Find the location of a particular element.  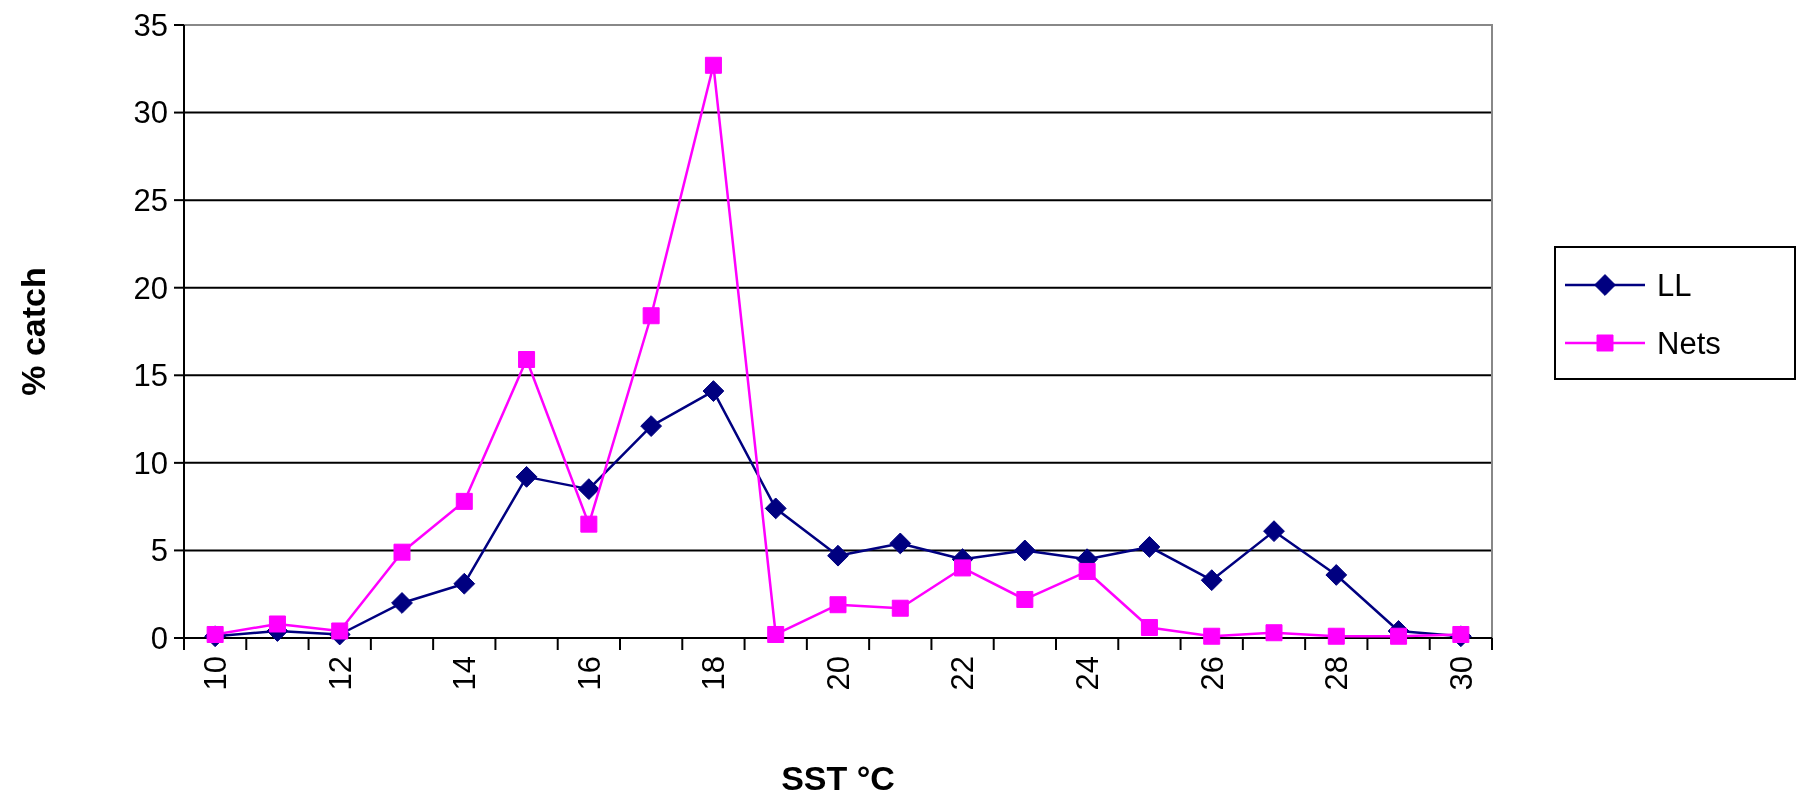

x-tick-label: 22 is located at coordinates (963, 673).